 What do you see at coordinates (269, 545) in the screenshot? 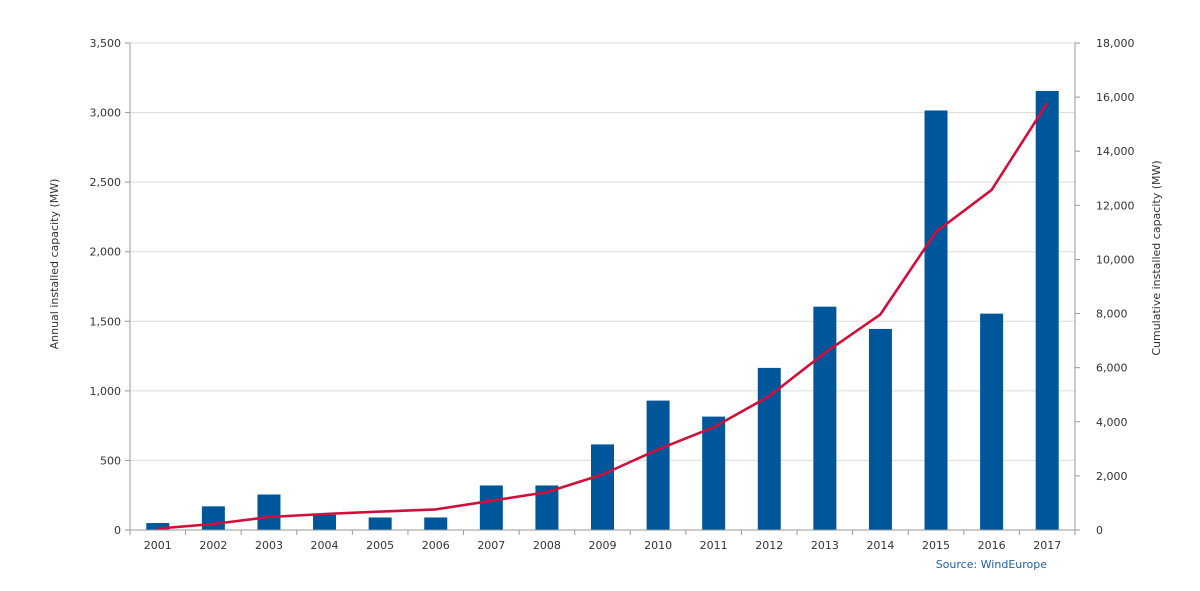
I see `x-tick-label: 2003` at bounding box center [269, 545].